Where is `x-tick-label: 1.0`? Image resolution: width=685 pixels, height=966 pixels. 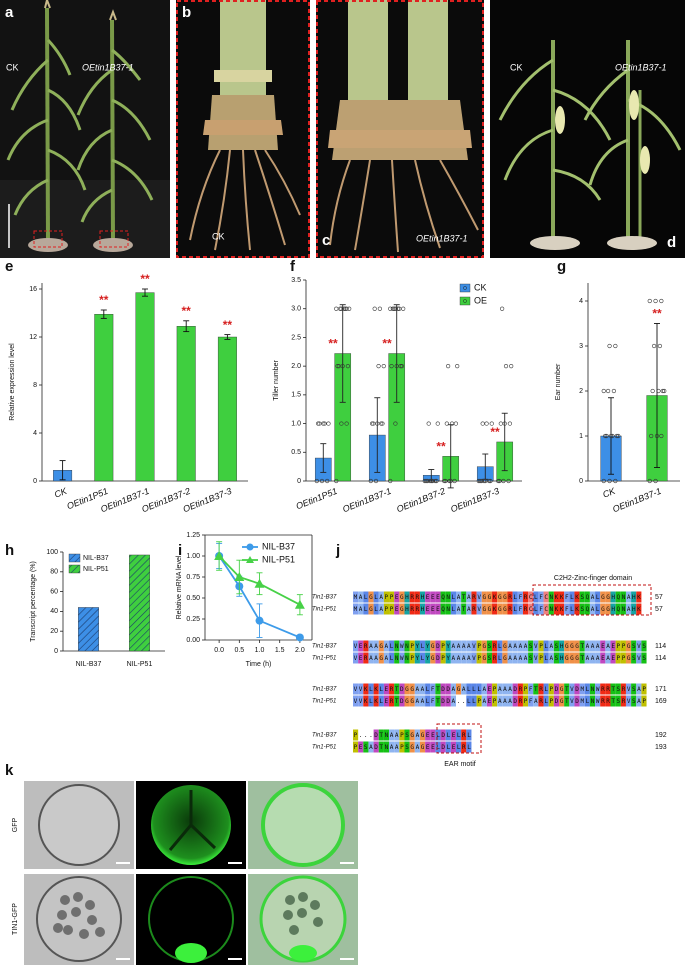
x-tick-label: 1.0 is located at coordinates (260, 650).